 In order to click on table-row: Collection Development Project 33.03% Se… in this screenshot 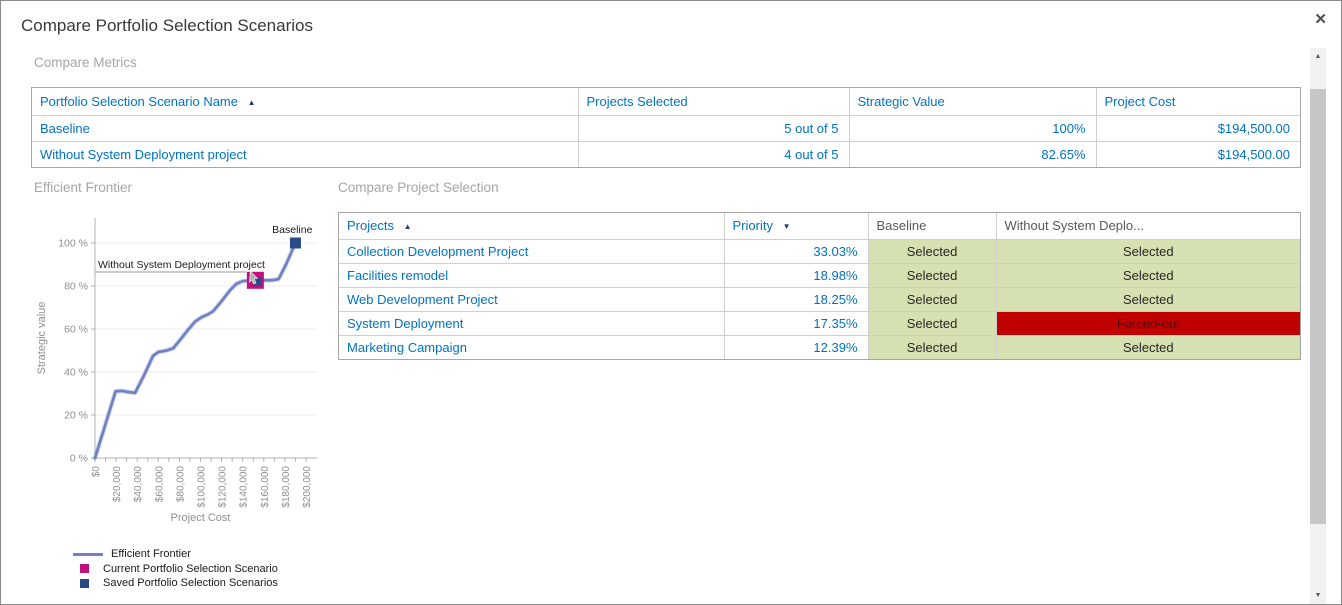, I will do `click(819, 251)`.